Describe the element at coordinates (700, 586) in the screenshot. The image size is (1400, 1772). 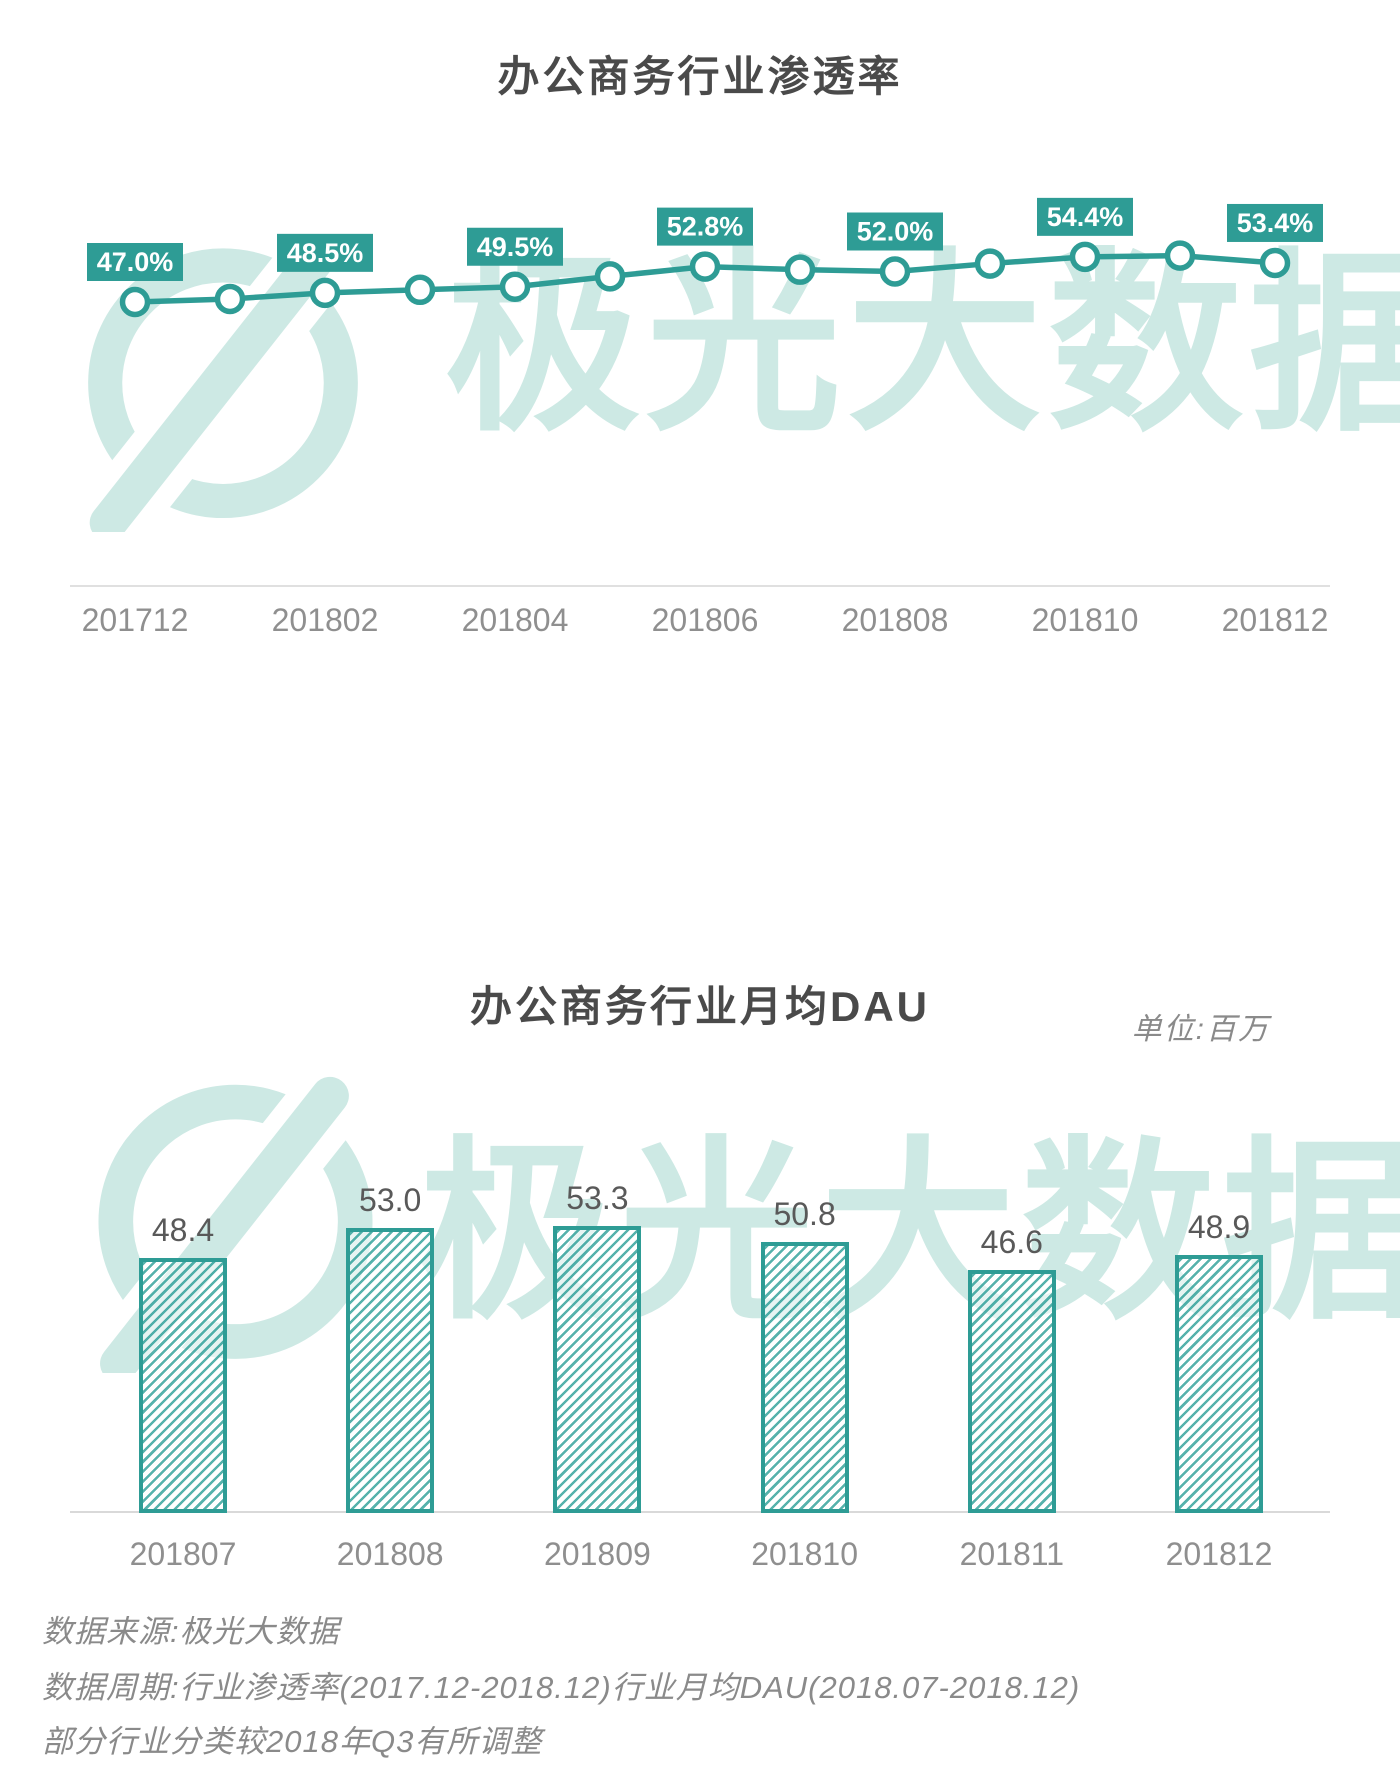
I see `line-chart-x-axis` at that location.